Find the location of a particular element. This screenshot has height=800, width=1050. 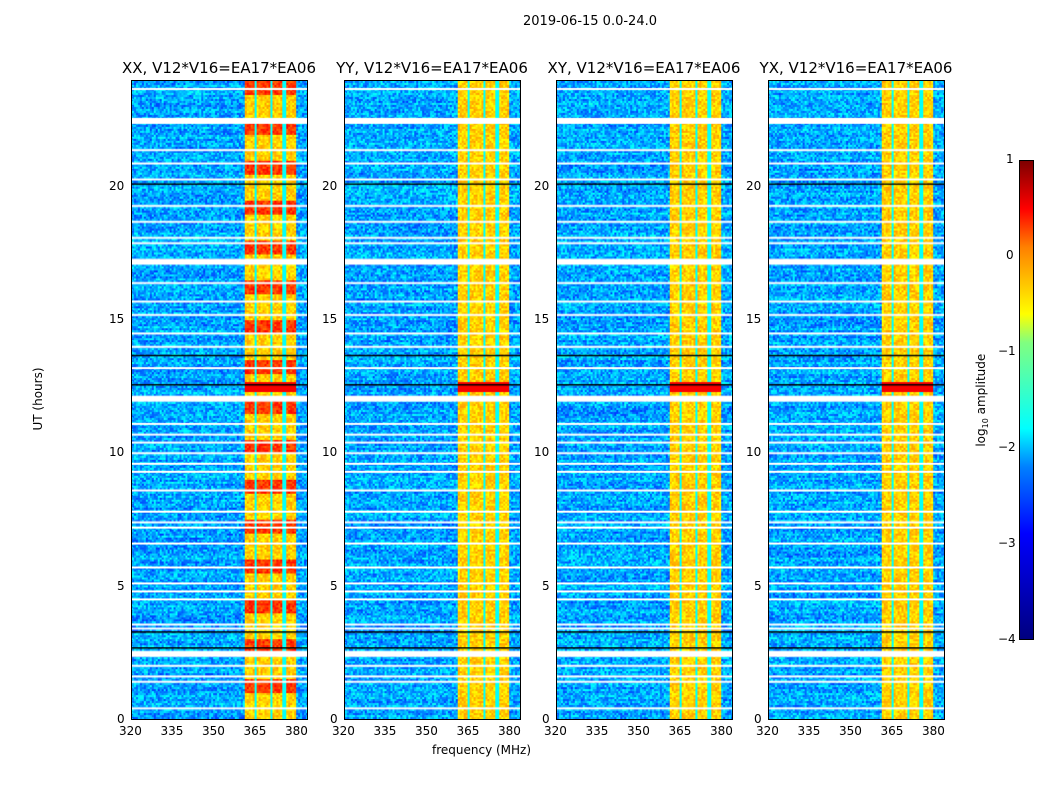

panel-title: YX, V12*V16=EA17*EA06 is located at coordinates (856, 68).